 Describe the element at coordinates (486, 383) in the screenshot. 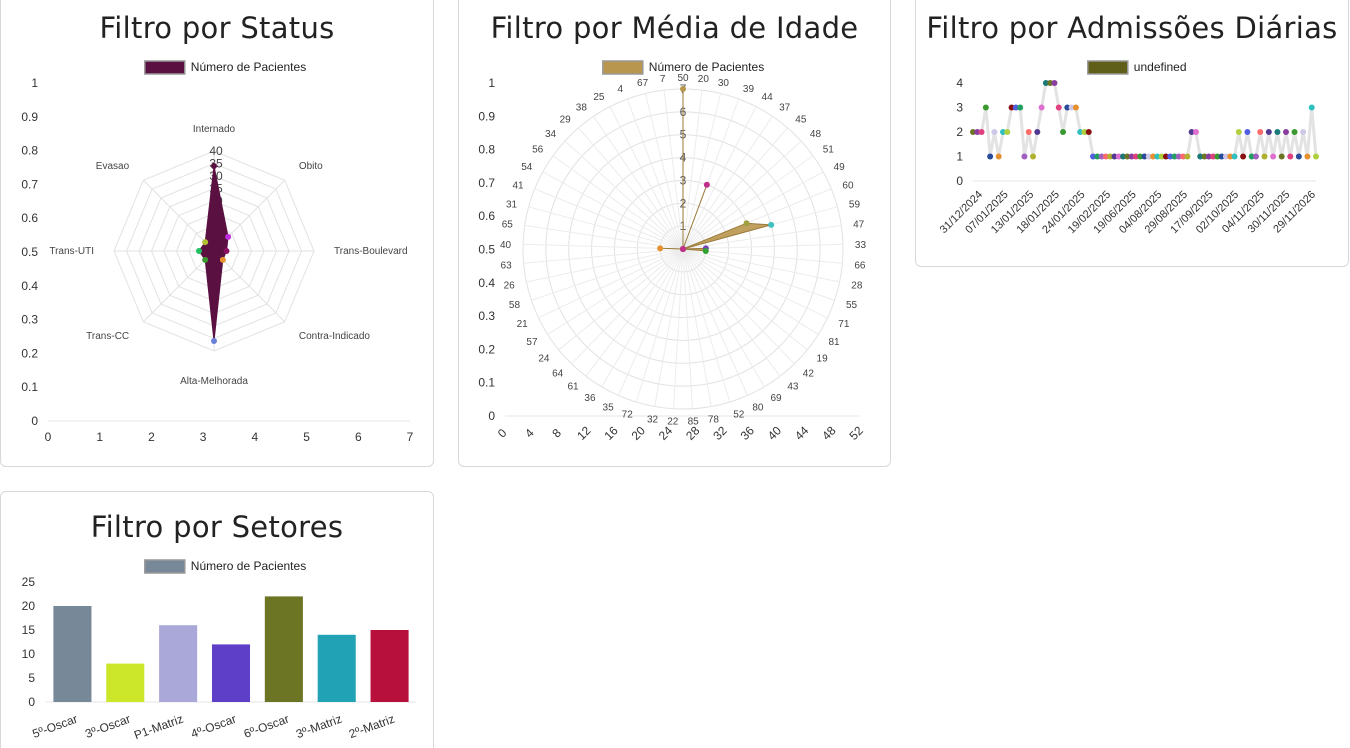

I see `age-y-tick-label: 0.1` at that location.